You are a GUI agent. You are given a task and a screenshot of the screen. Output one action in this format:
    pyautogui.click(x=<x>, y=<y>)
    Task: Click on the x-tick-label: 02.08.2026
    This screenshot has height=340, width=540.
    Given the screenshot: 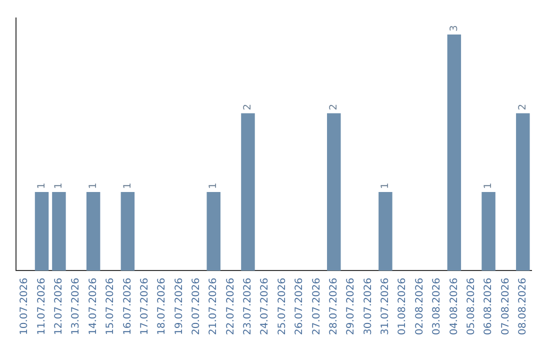 What is the action you would take?
    pyautogui.click(x=420, y=307)
    